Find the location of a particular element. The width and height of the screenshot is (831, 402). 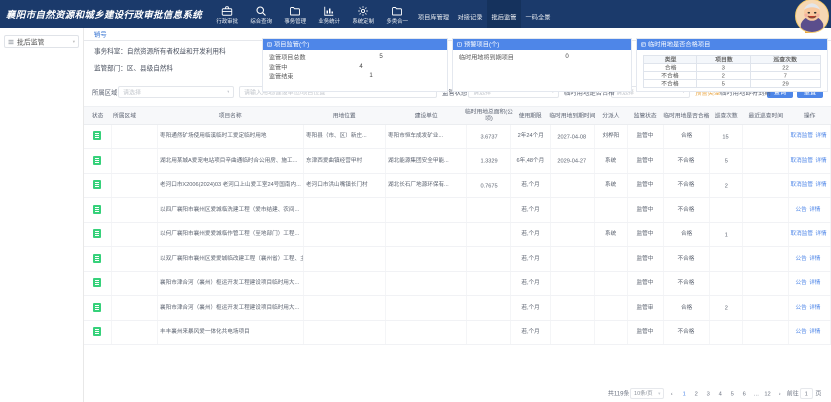

page-button-4: 4 is located at coordinates (720, 393).